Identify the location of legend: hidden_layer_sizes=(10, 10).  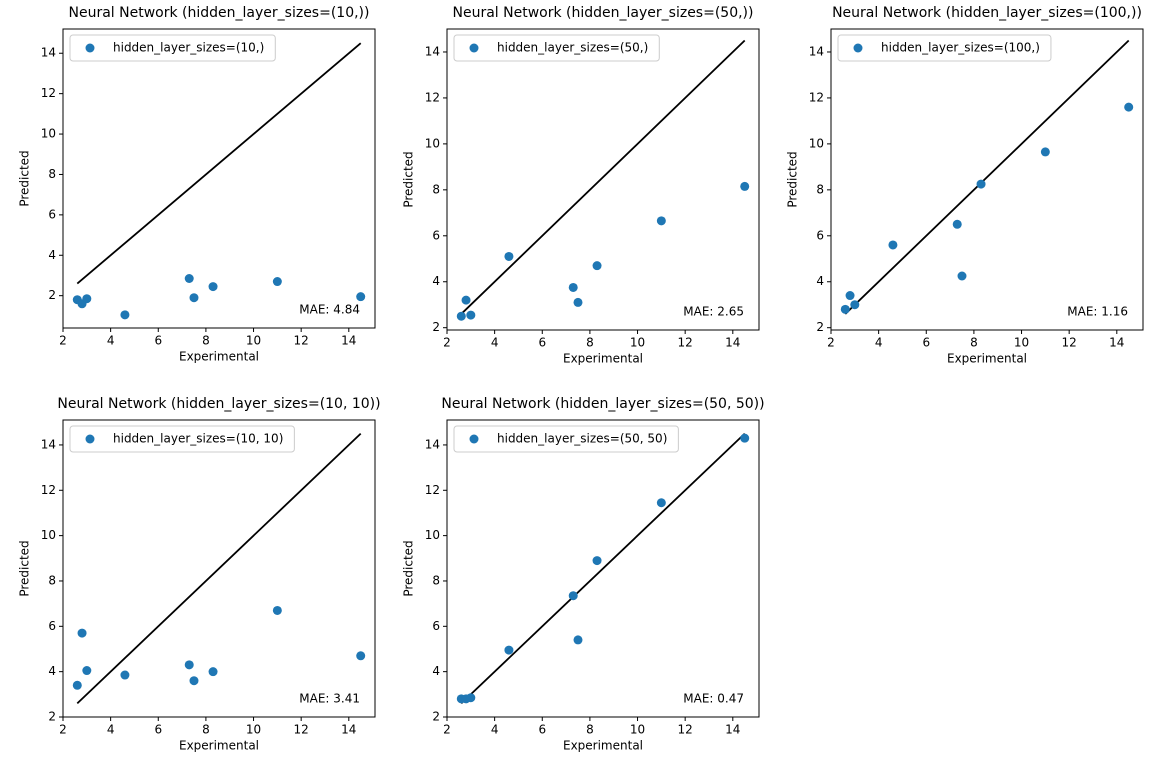
(182, 439).